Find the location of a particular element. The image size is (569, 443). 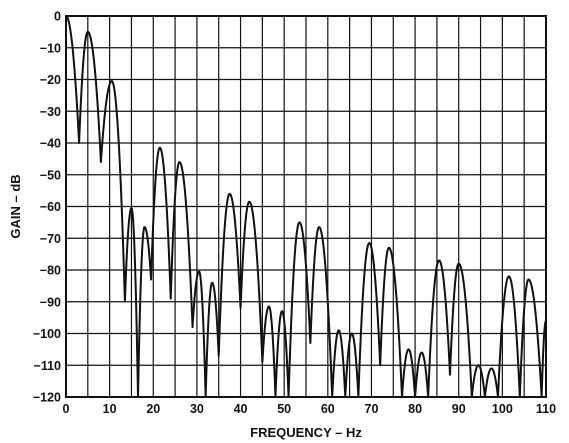

y-tick-label: 0 is located at coordinates (57, 17).